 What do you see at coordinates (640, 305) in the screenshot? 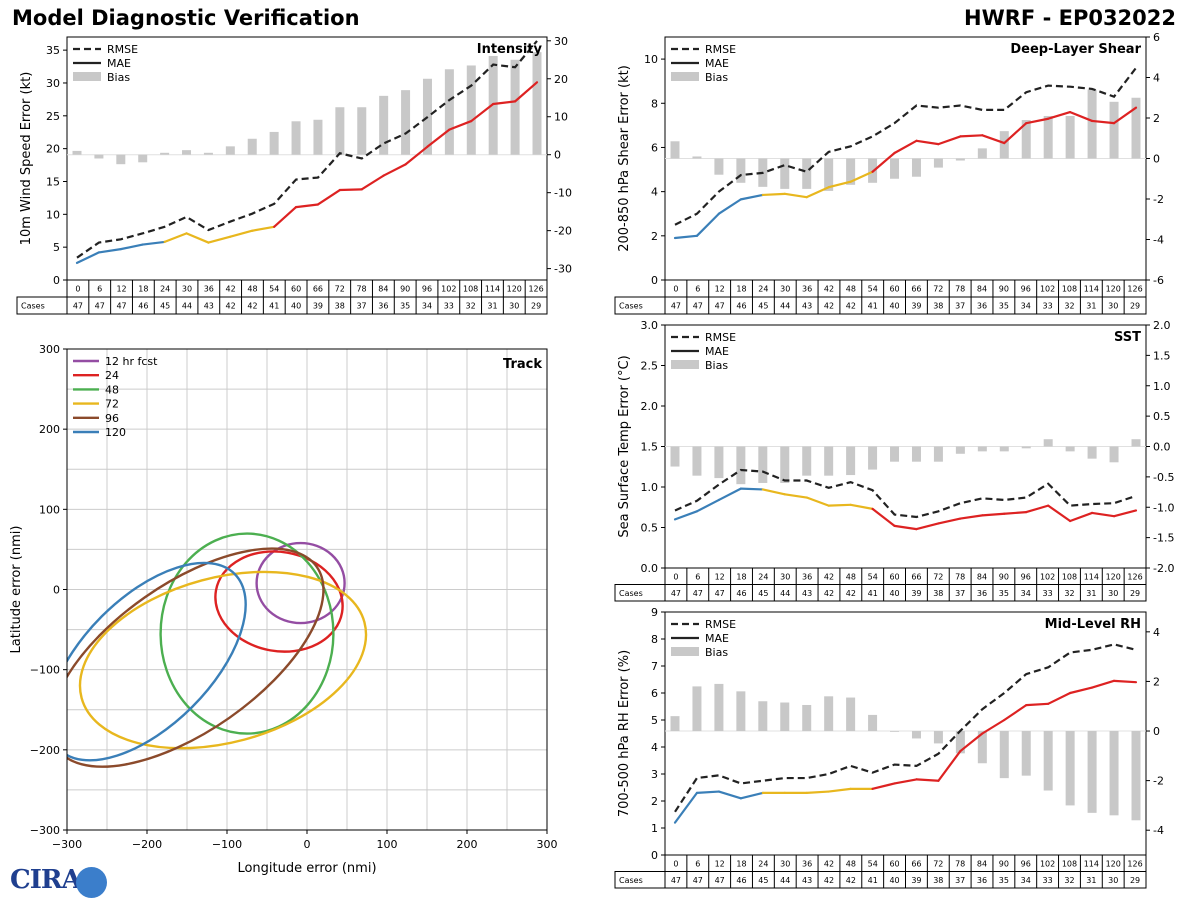
I see `shear-cases-cell` at bounding box center [640, 305].